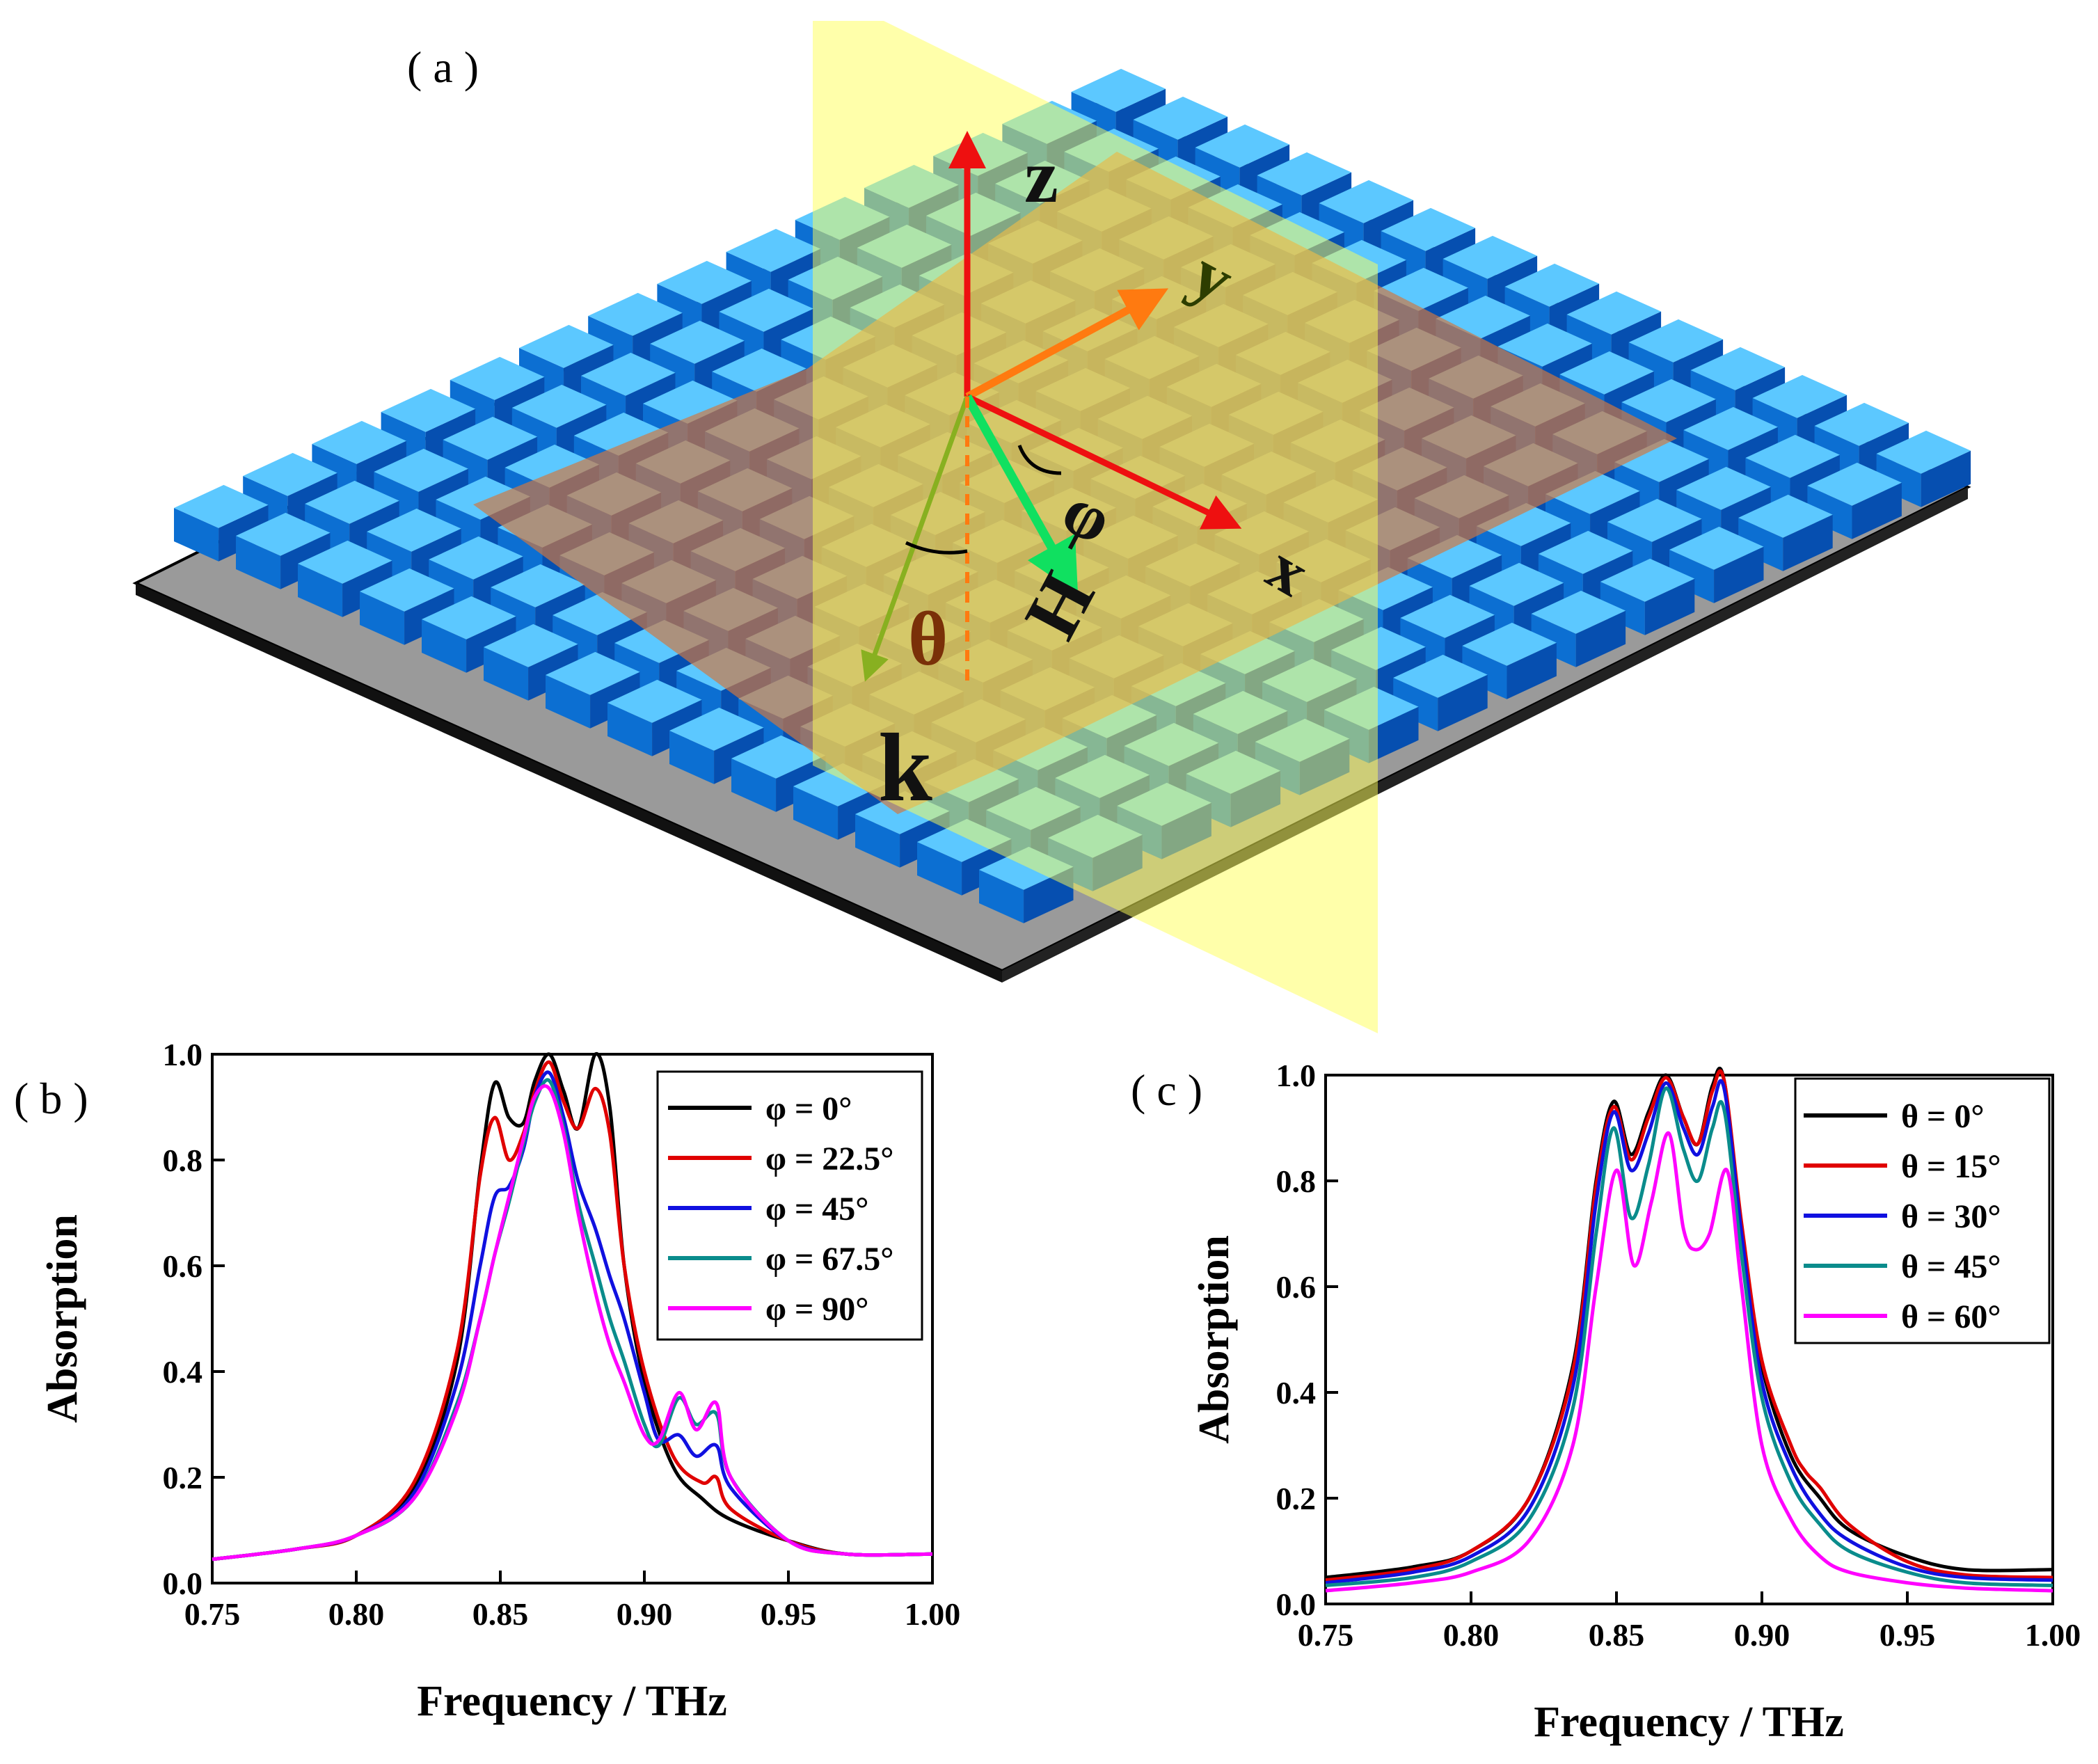 This screenshot has width=2098, height=1764. What do you see at coordinates (808, 1108) in the screenshot?
I see `legend-entry: φ = 0°` at bounding box center [808, 1108].